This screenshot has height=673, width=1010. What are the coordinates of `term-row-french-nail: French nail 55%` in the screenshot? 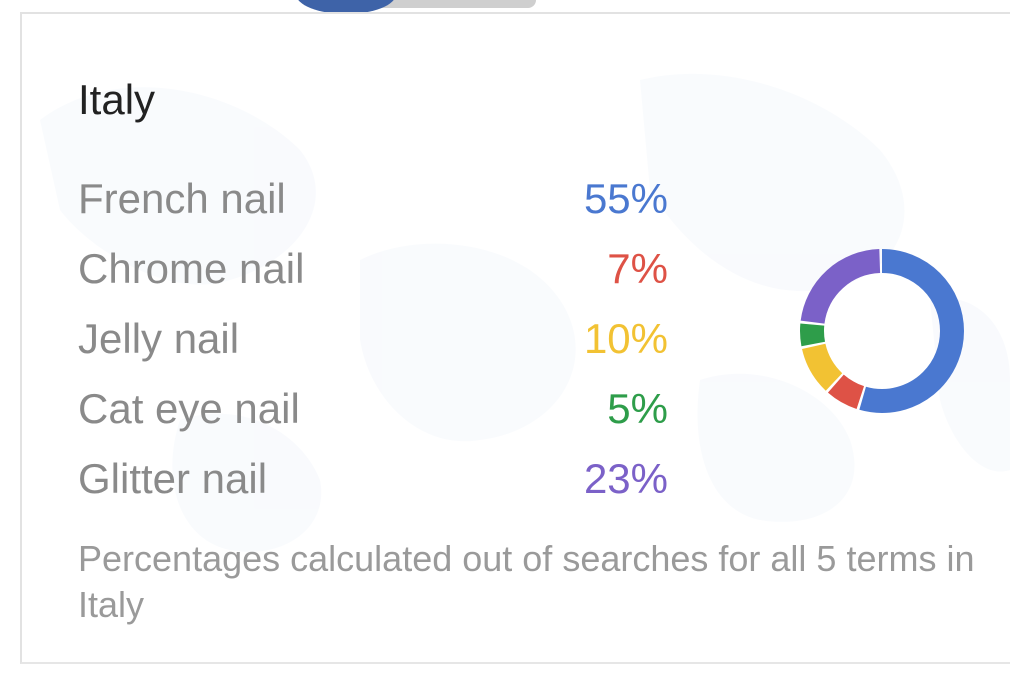 It's located at (373, 199).